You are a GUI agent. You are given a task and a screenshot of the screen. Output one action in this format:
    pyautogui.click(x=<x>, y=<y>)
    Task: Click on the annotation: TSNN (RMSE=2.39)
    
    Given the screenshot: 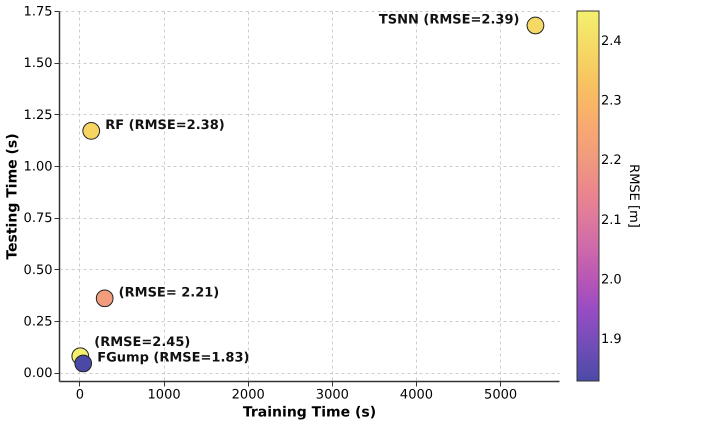 What is the action you would take?
    pyautogui.click(x=449, y=20)
    